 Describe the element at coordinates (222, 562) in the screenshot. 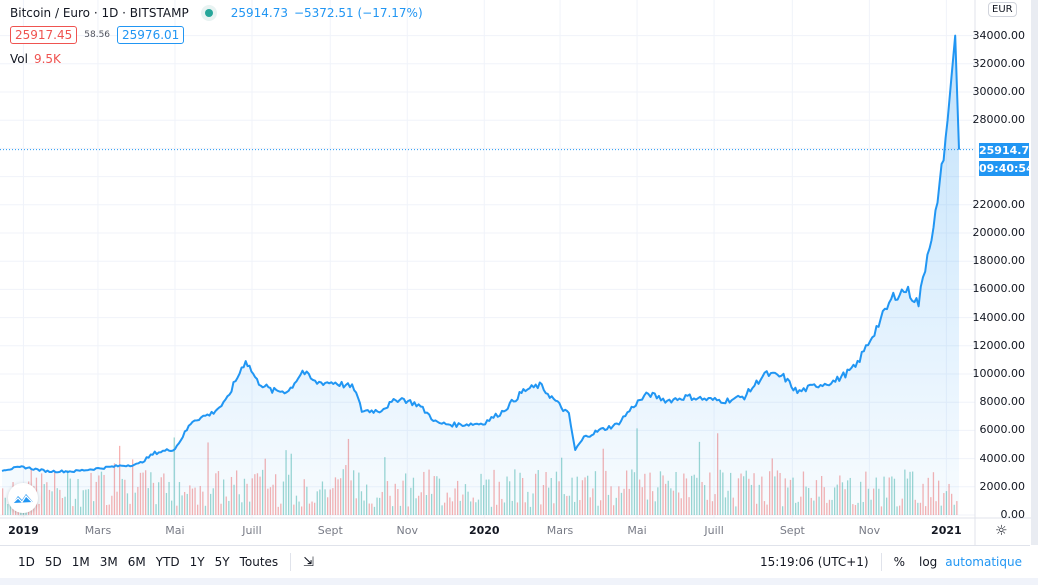

I see `range-5y-button: 5Y` at that location.